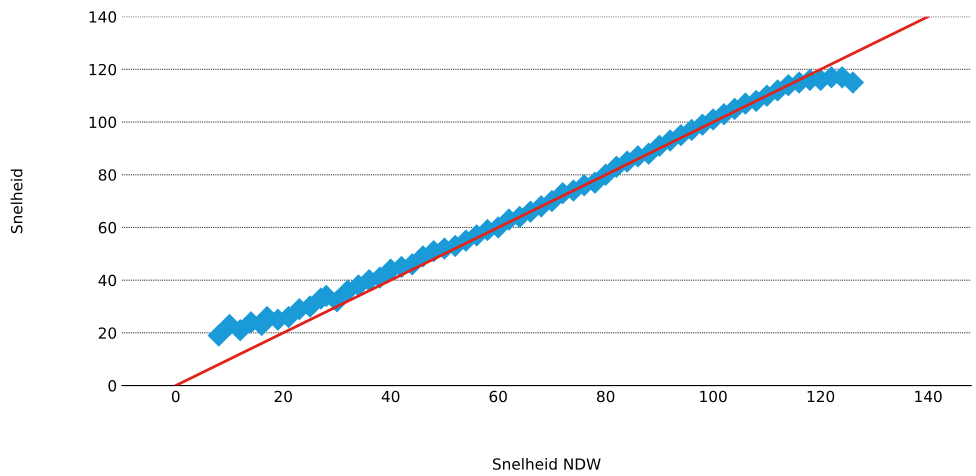  I want to click on x-tick-label: 140, so click(928, 396).